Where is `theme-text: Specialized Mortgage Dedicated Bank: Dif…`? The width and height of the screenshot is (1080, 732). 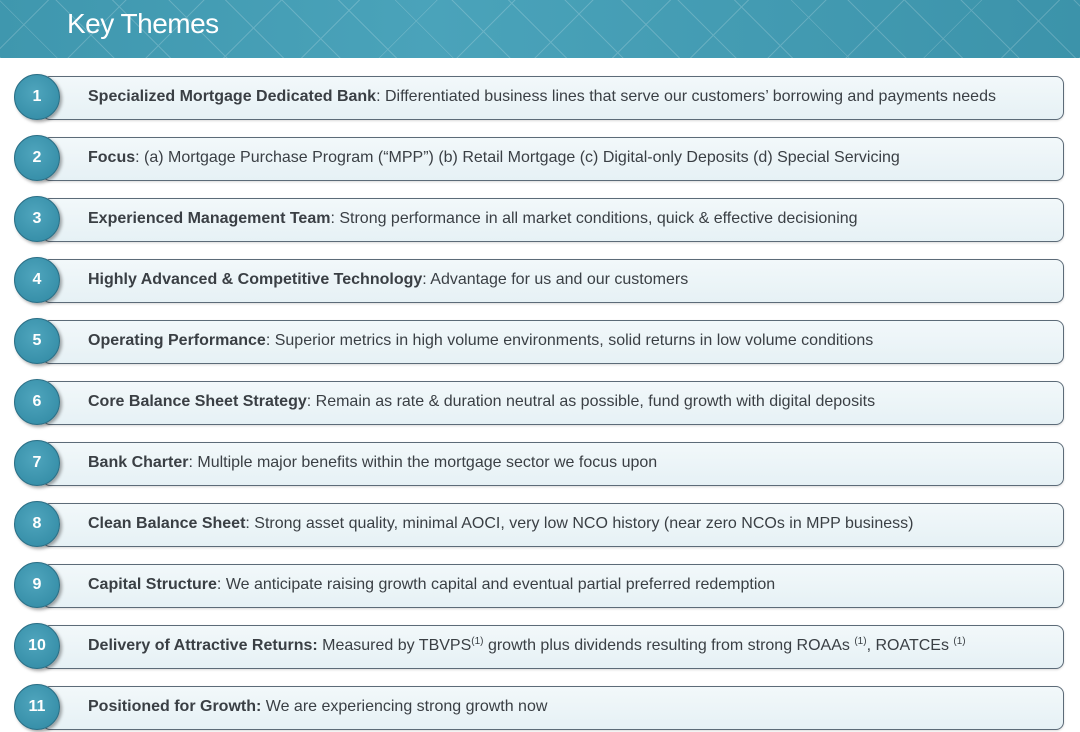
theme-text: Specialized Mortgage Dedicated Bank: Dif… is located at coordinates (542, 97).